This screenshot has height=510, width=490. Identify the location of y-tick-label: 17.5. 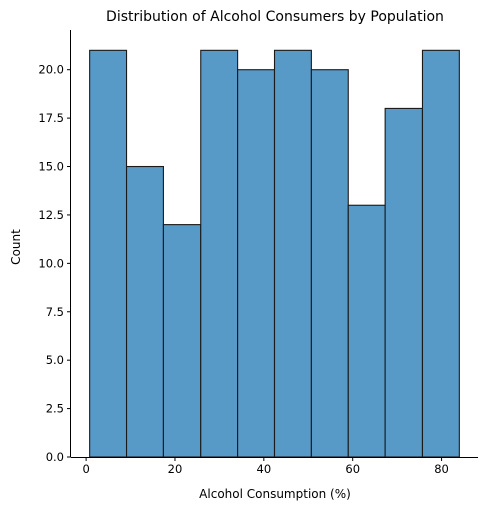
(51, 118).